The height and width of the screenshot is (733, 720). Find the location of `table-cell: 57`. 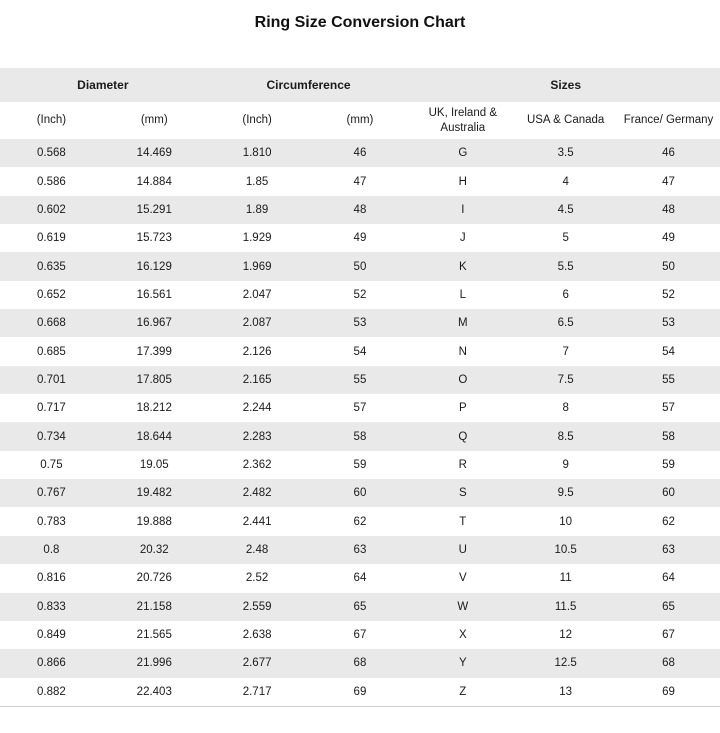

table-cell: 57 is located at coordinates (360, 408).